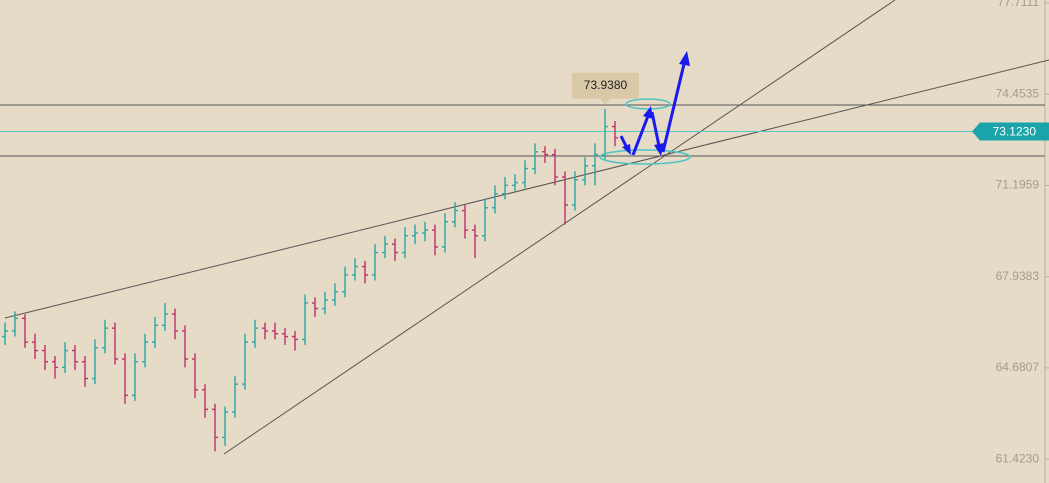 Image resolution: width=1049 pixels, height=483 pixels. Describe the element at coordinates (1018, 4) in the screenshot. I see `y-tick-label: 77.7111` at that location.